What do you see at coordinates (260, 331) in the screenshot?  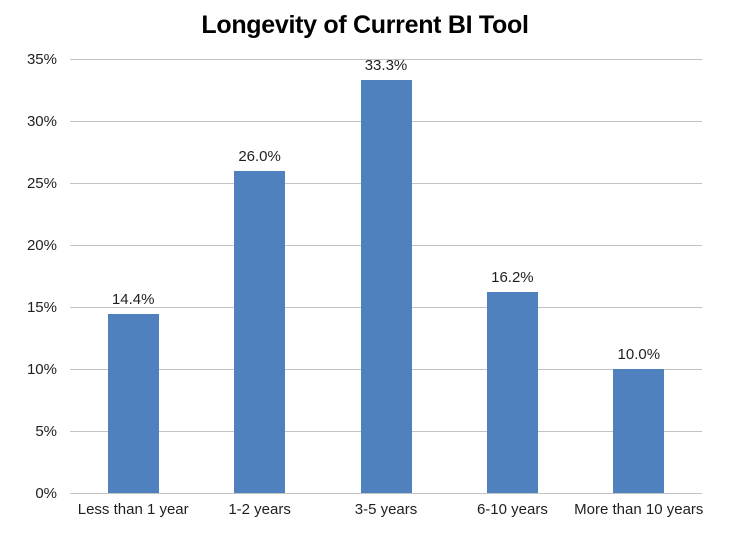 I see `bar-1-2-years` at bounding box center [260, 331].